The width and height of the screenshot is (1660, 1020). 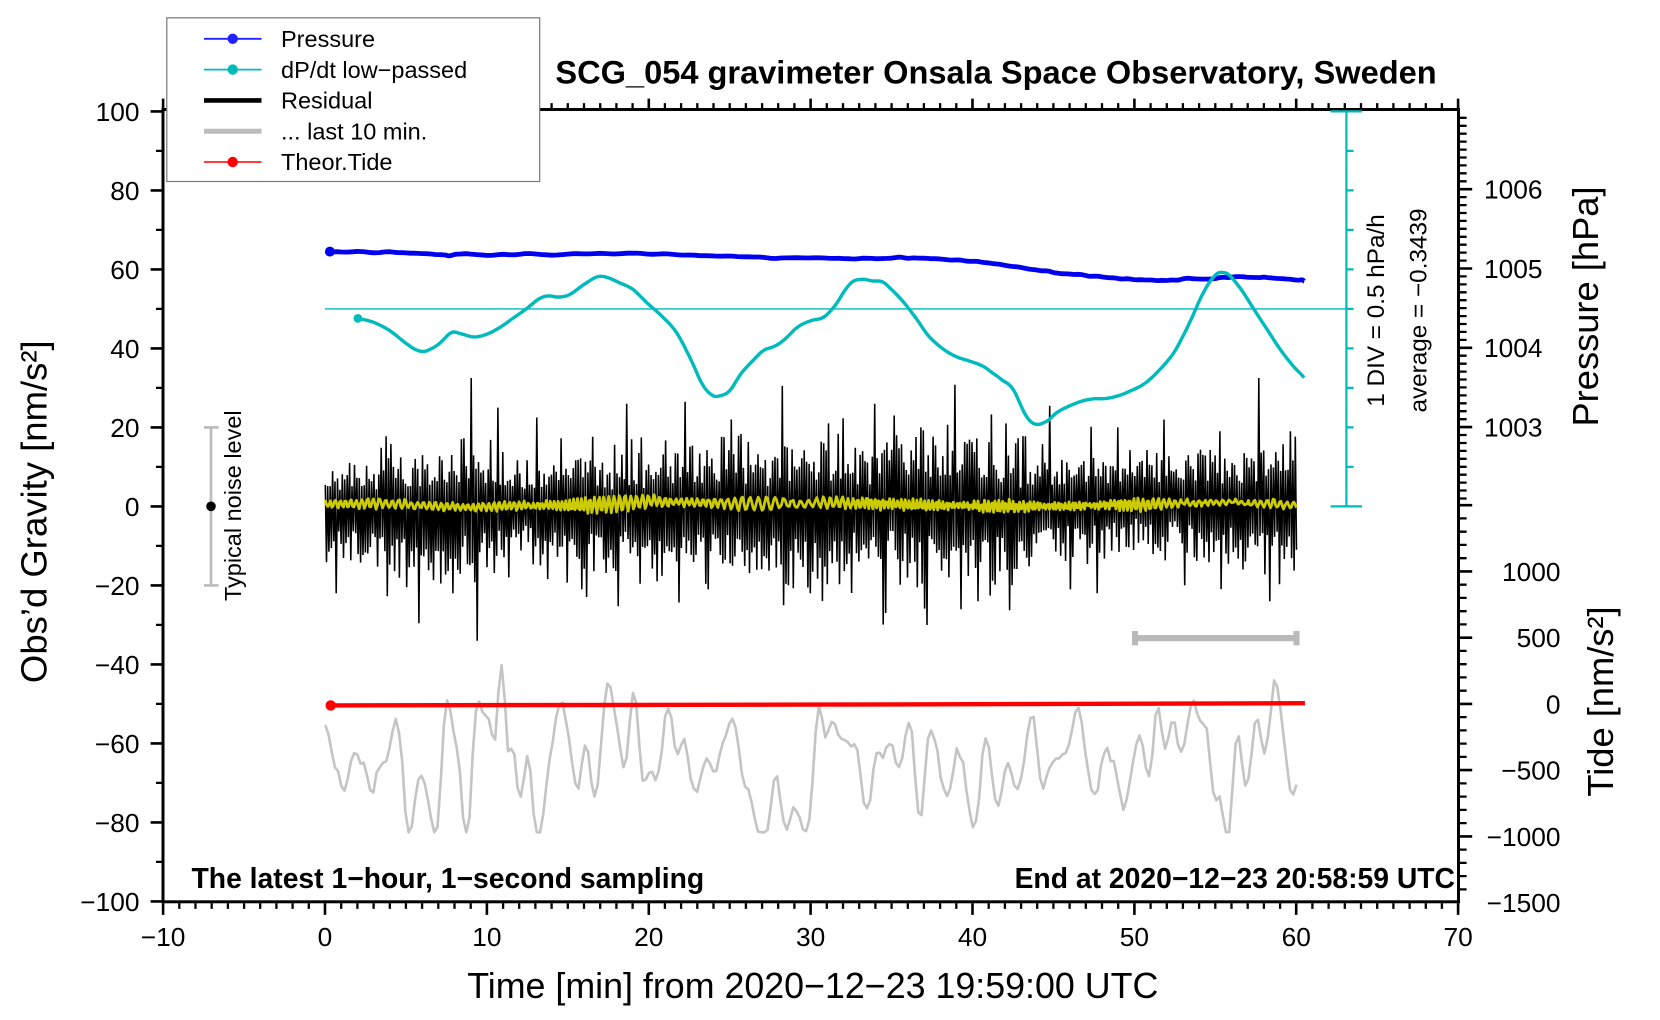 What do you see at coordinates (117, 823) in the screenshot?
I see `svg-text: −80` at bounding box center [117, 823].